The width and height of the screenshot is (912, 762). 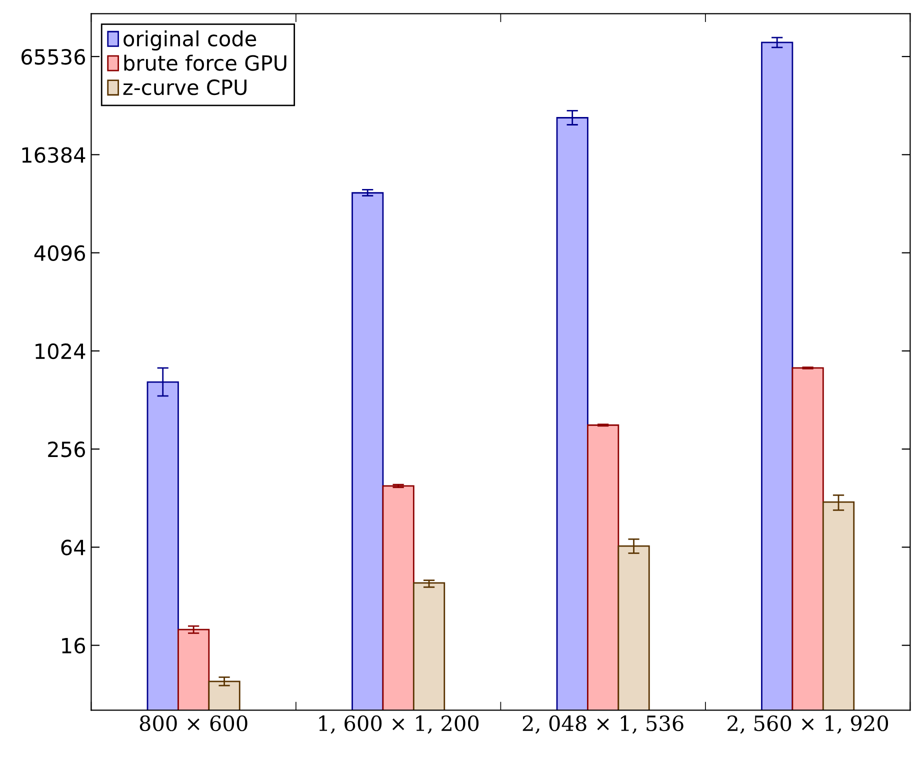 What do you see at coordinates (60, 253) in the screenshot?
I see `y-tick-label: 4096` at bounding box center [60, 253].